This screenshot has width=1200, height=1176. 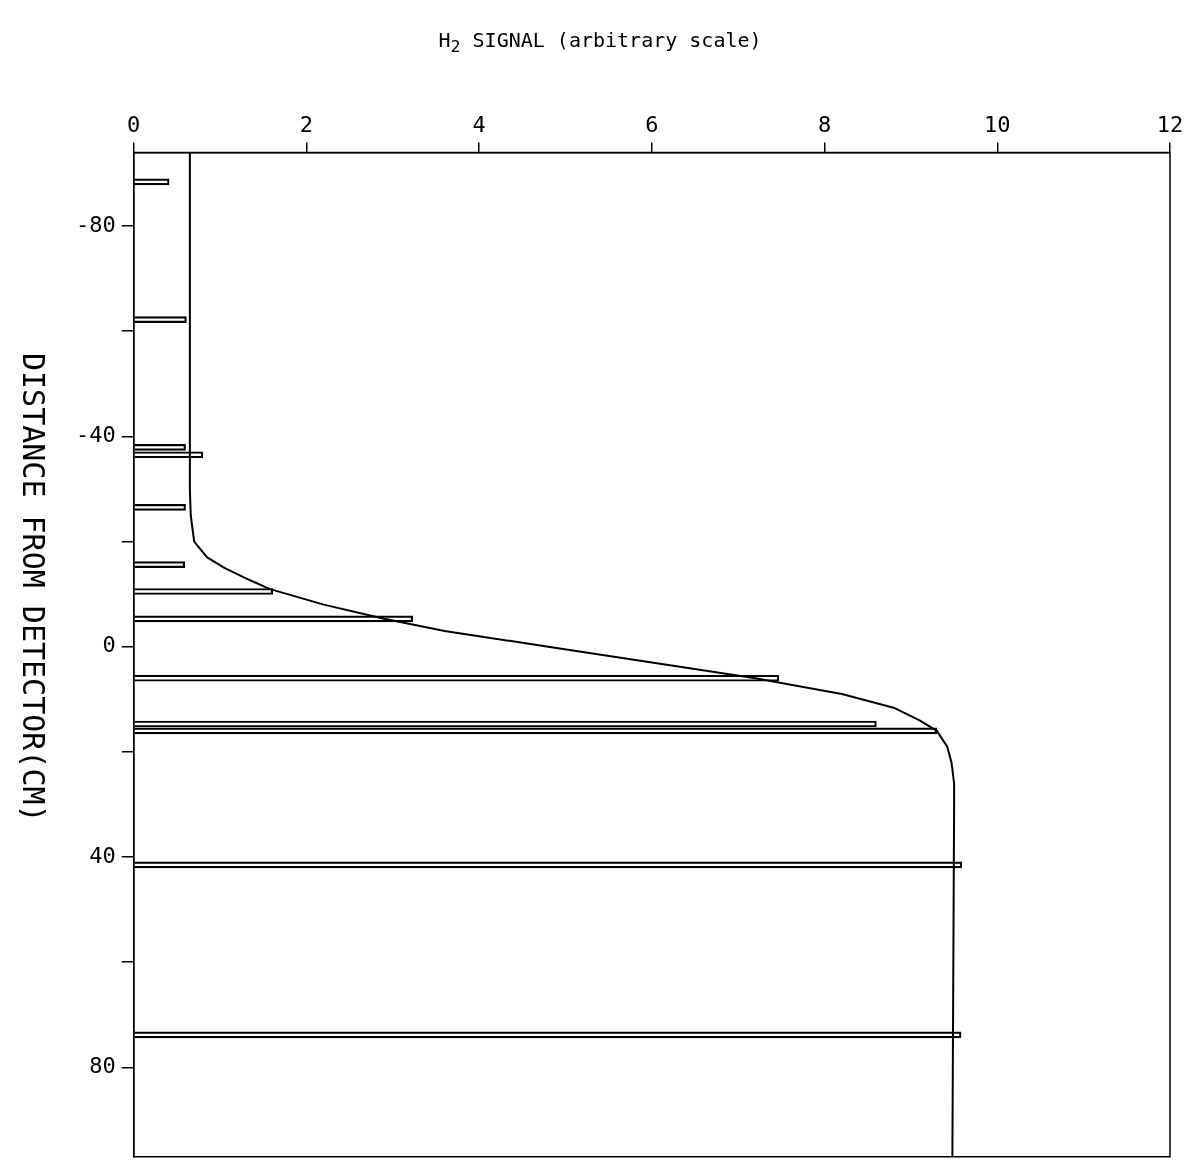 What do you see at coordinates (306, 124) in the screenshot?
I see `x-tick-label: 2` at bounding box center [306, 124].